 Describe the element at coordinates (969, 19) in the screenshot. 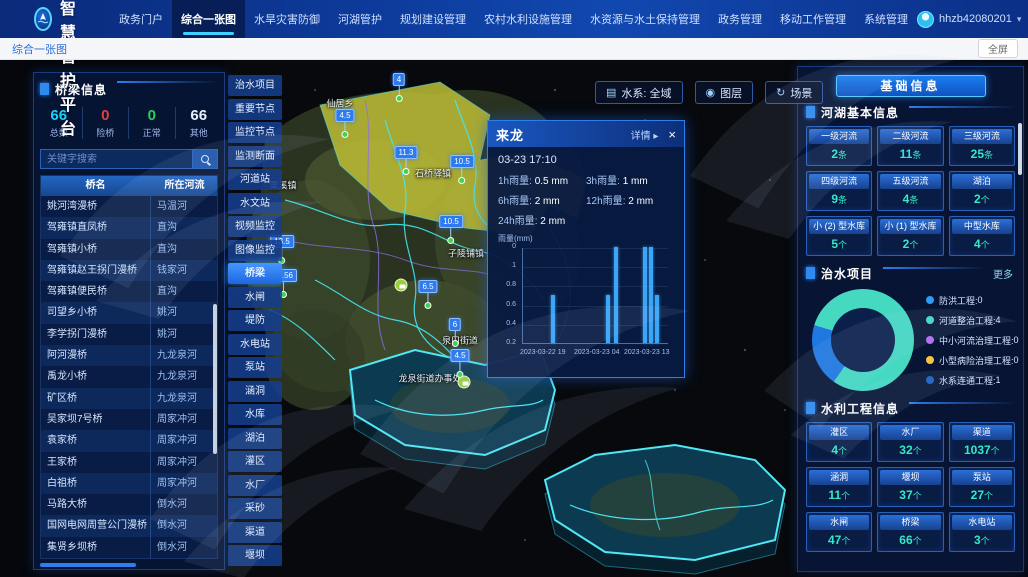

I see `user-menu: hhzb42080201 ▾` at that location.